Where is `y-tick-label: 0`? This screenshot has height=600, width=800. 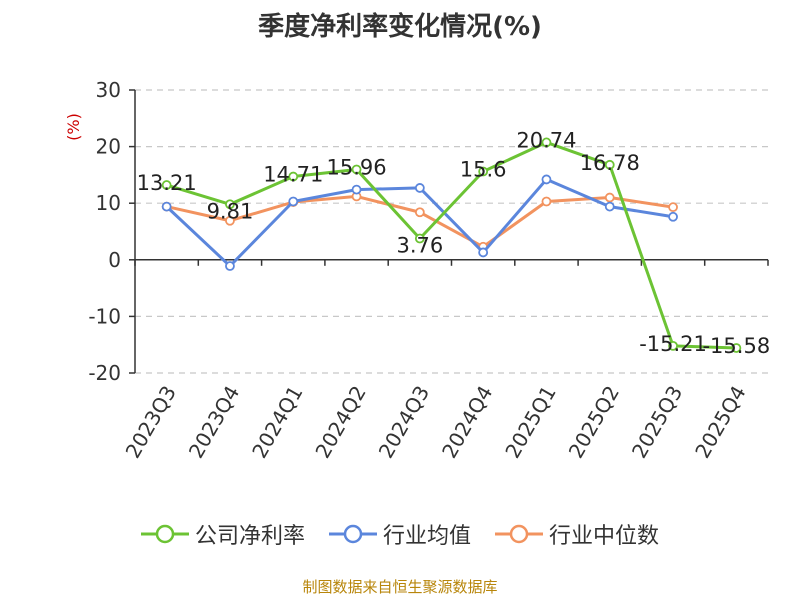
y-tick-label: 0 is located at coordinates (114, 260).